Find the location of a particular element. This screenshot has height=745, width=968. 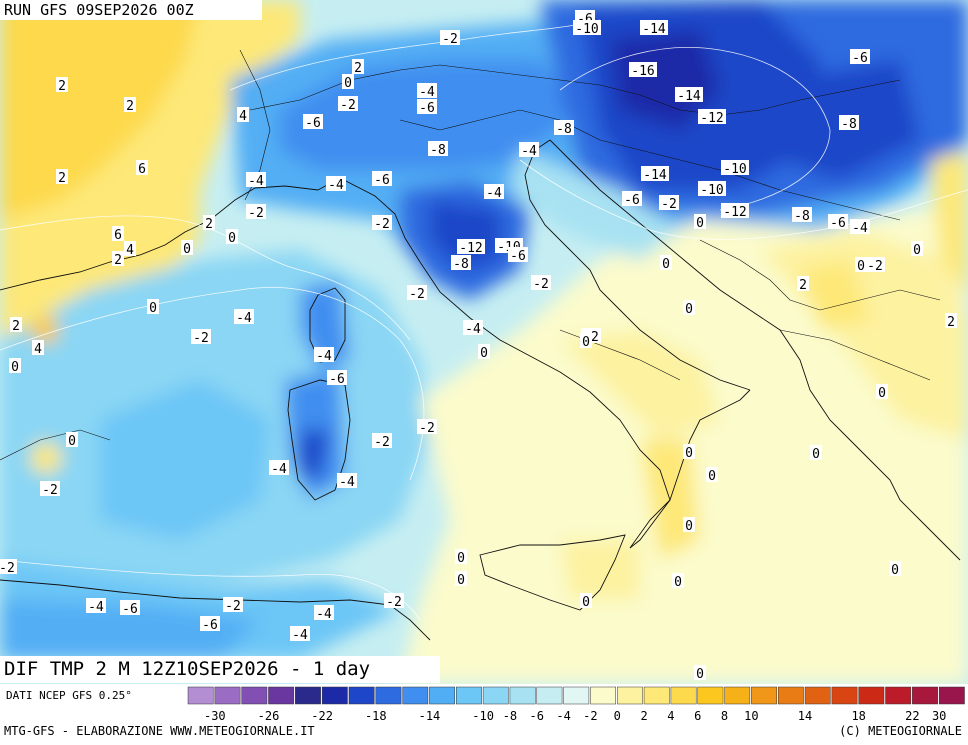

legend-tick-label: -2 is located at coordinates (590, 716).